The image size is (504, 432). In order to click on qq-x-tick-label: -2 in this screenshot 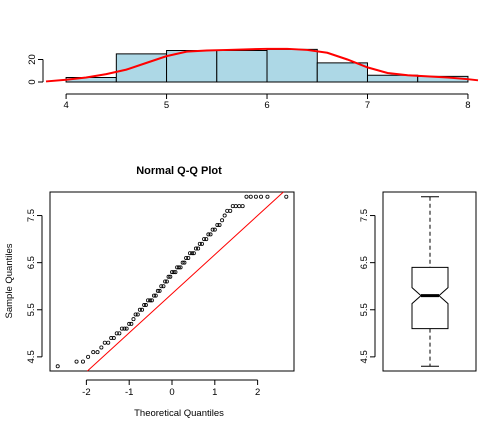, I will do `click(86, 392)`.